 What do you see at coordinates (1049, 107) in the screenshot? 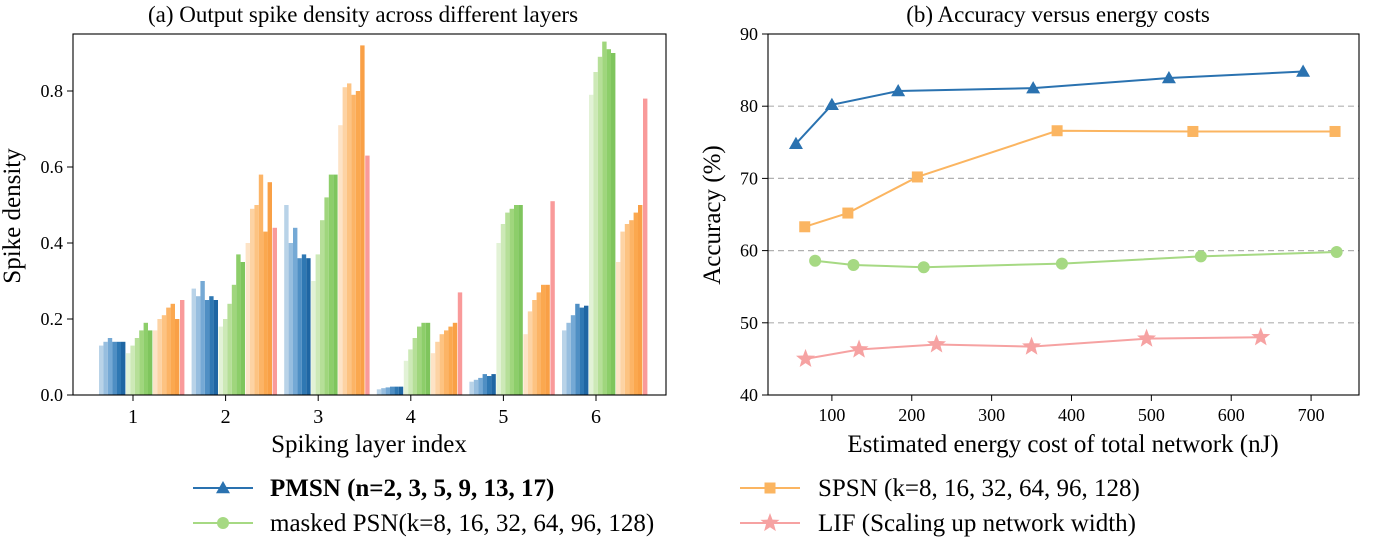
I see `series-line-pmsn` at bounding box center [1049, 107].